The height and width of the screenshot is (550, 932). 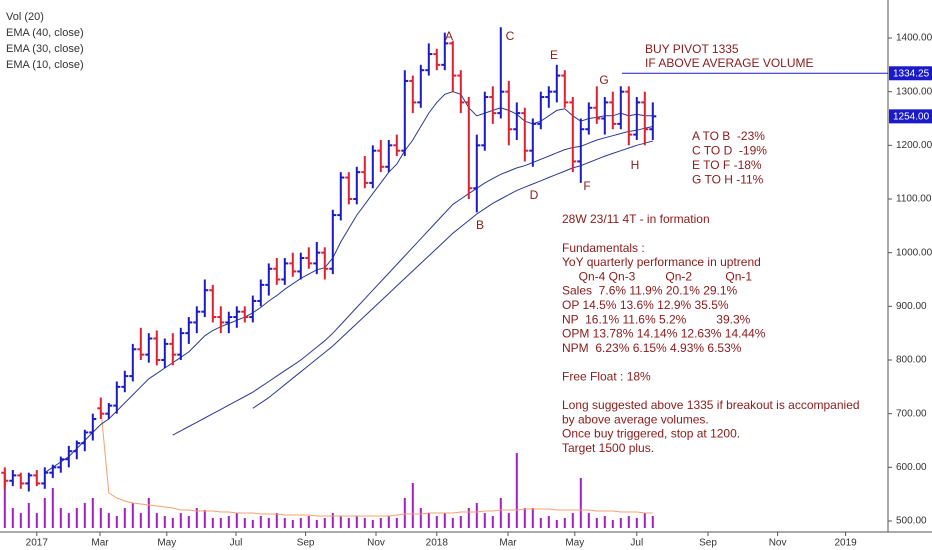 What do you see at coordinates (437, 543) in the screenshot?
I see `x-tick-label: 2018` at bounding box center [437, 543].